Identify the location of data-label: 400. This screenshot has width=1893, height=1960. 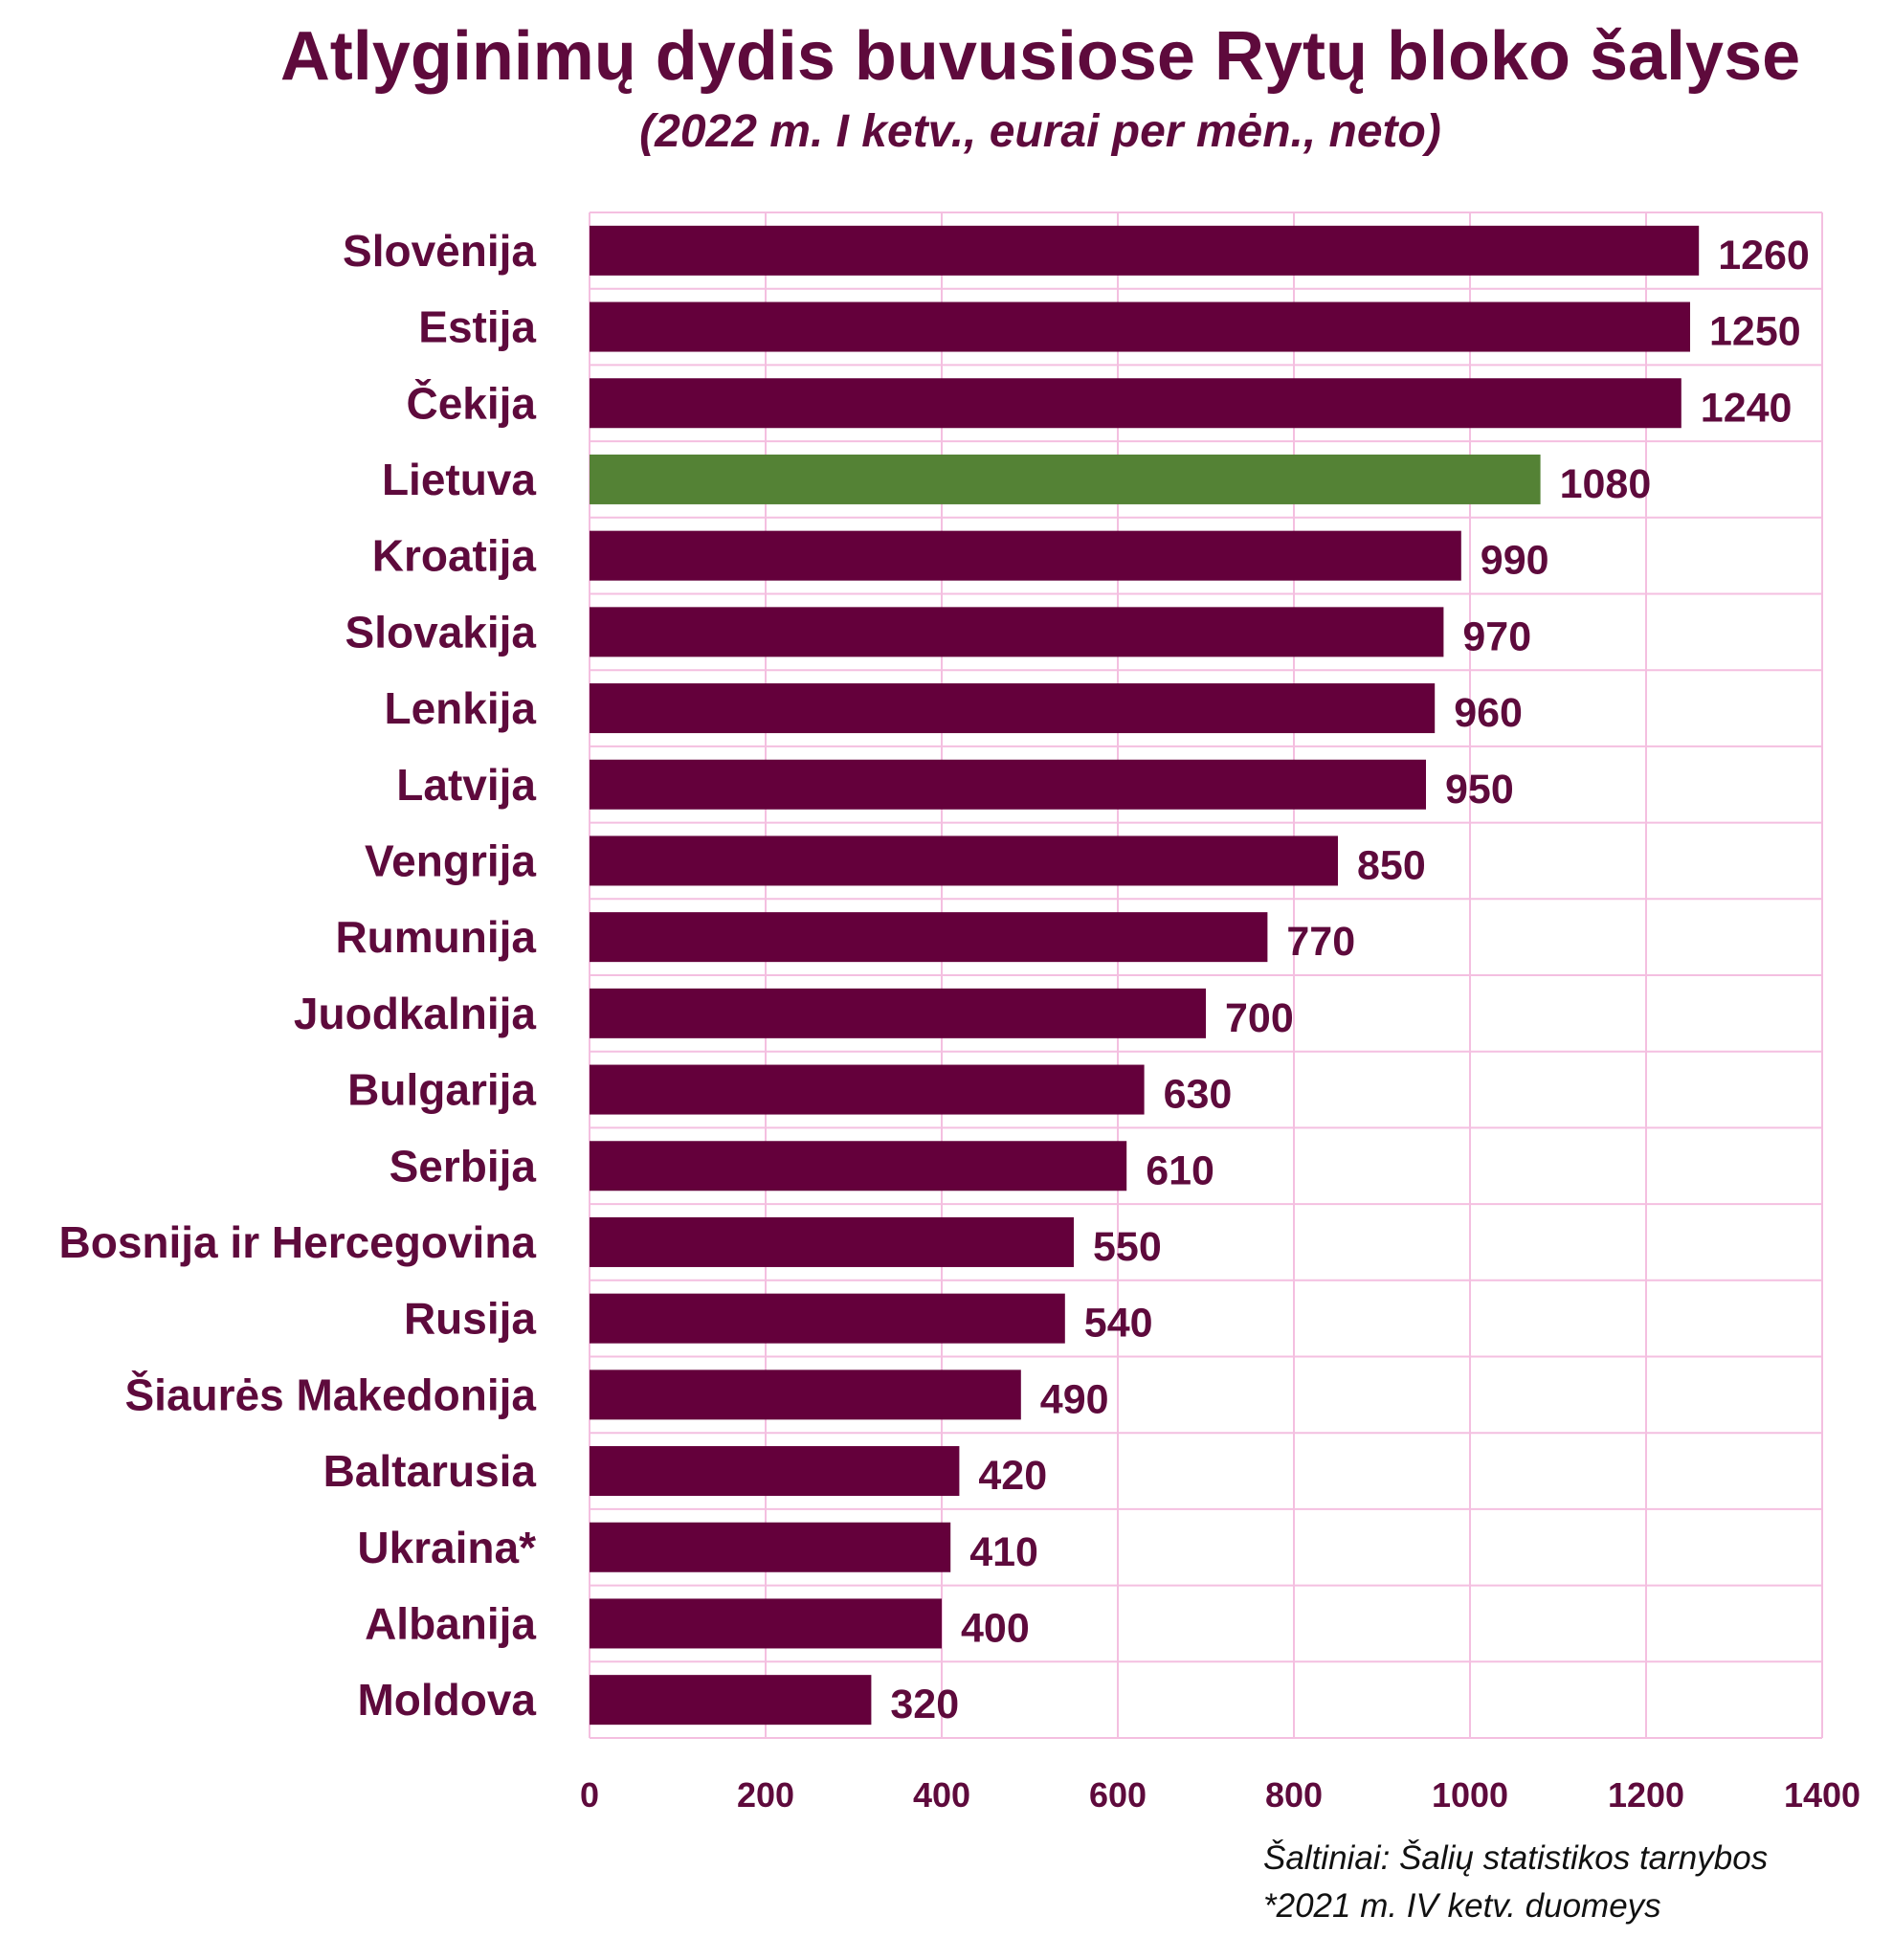
(995, 1628).